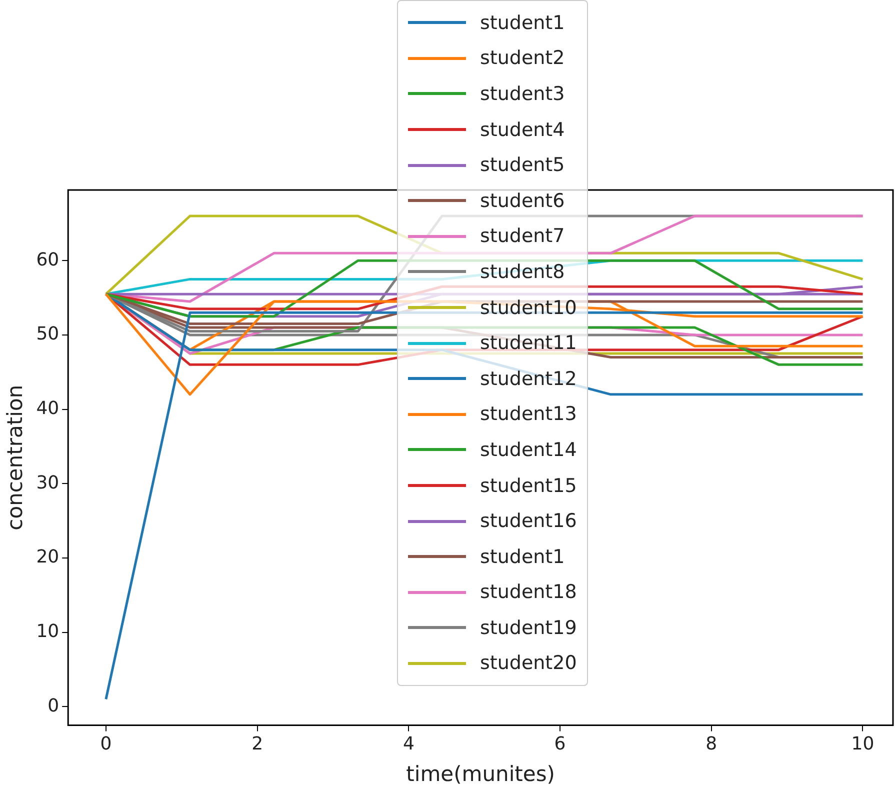 The height and width of the screenshot is (792, 895). I want to click on legend-label: student8, so click(522, 271).